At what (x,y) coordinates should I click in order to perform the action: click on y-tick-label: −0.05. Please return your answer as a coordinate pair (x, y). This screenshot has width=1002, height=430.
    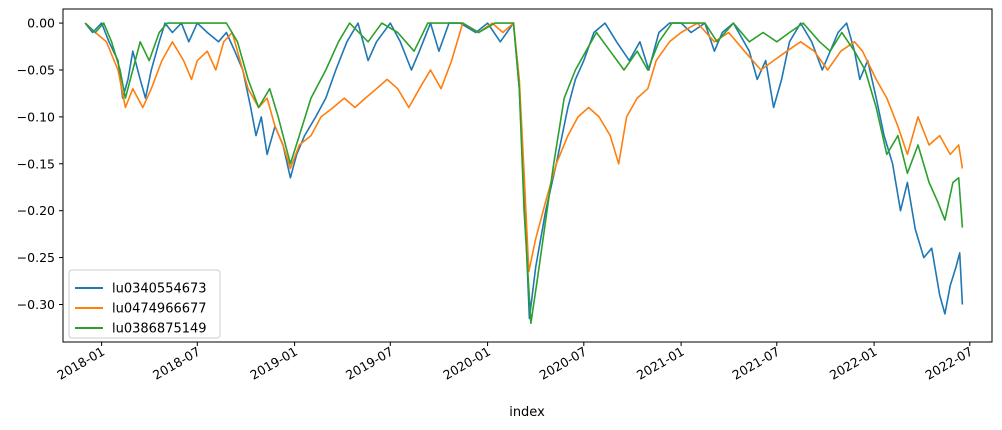
    Looking at the image, I should click on (36, 69).